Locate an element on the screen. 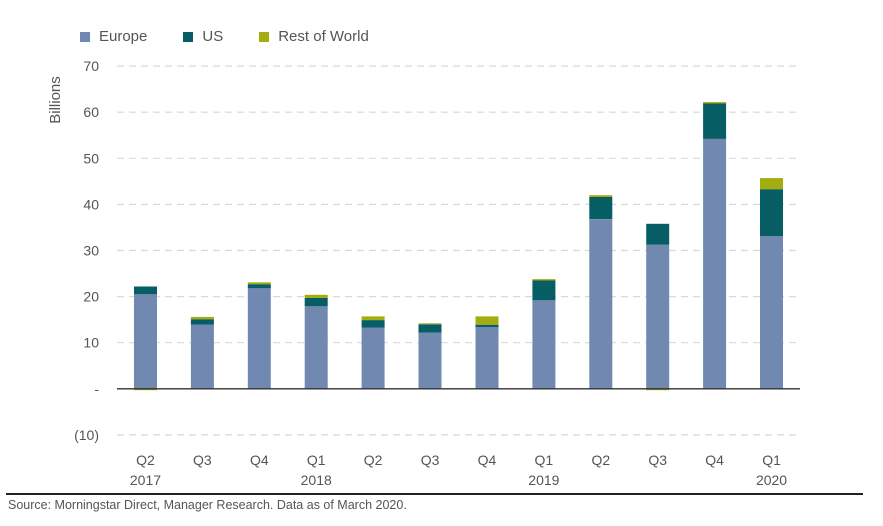  y-tick-label: 50 is located at coordinates (91, 158).